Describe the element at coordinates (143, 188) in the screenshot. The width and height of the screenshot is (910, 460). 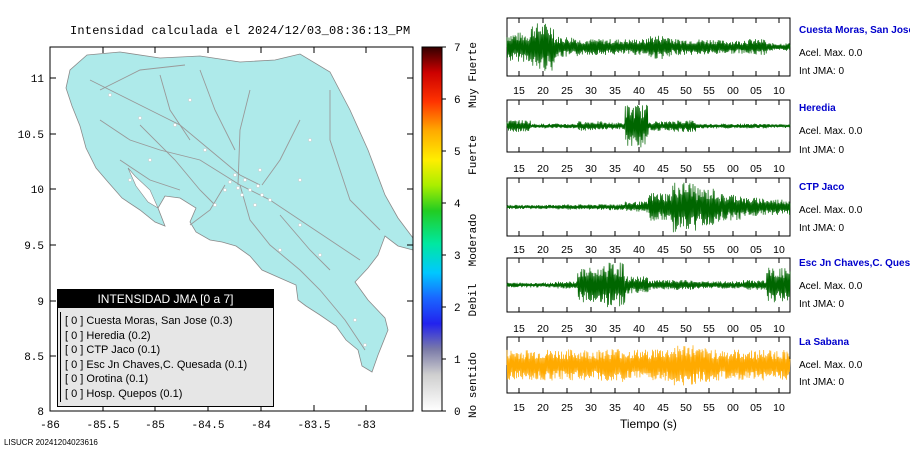
I see `gulf-of-nicoya` at that location.